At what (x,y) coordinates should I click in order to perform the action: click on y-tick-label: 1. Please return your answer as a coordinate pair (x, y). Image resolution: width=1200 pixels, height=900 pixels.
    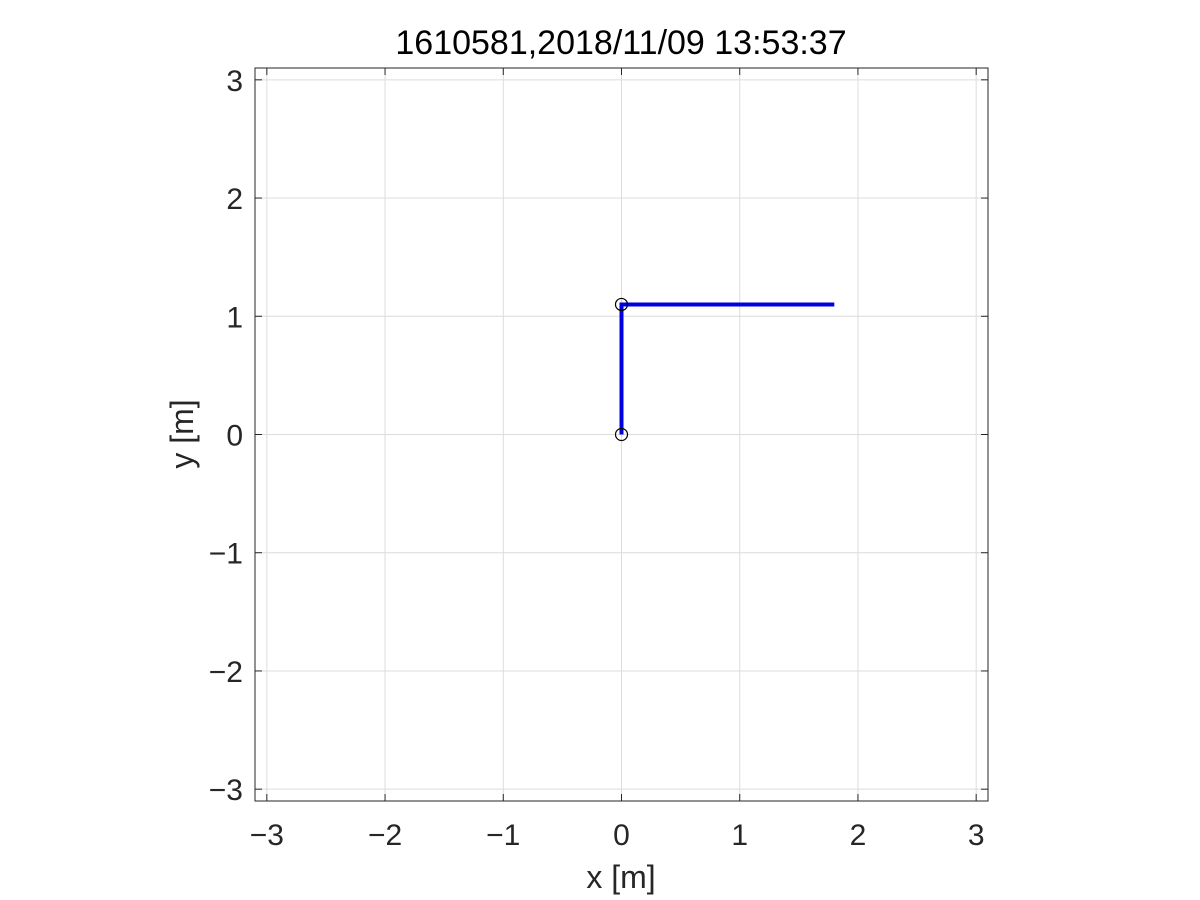
    Looking at the image, I should click on (234, 317).